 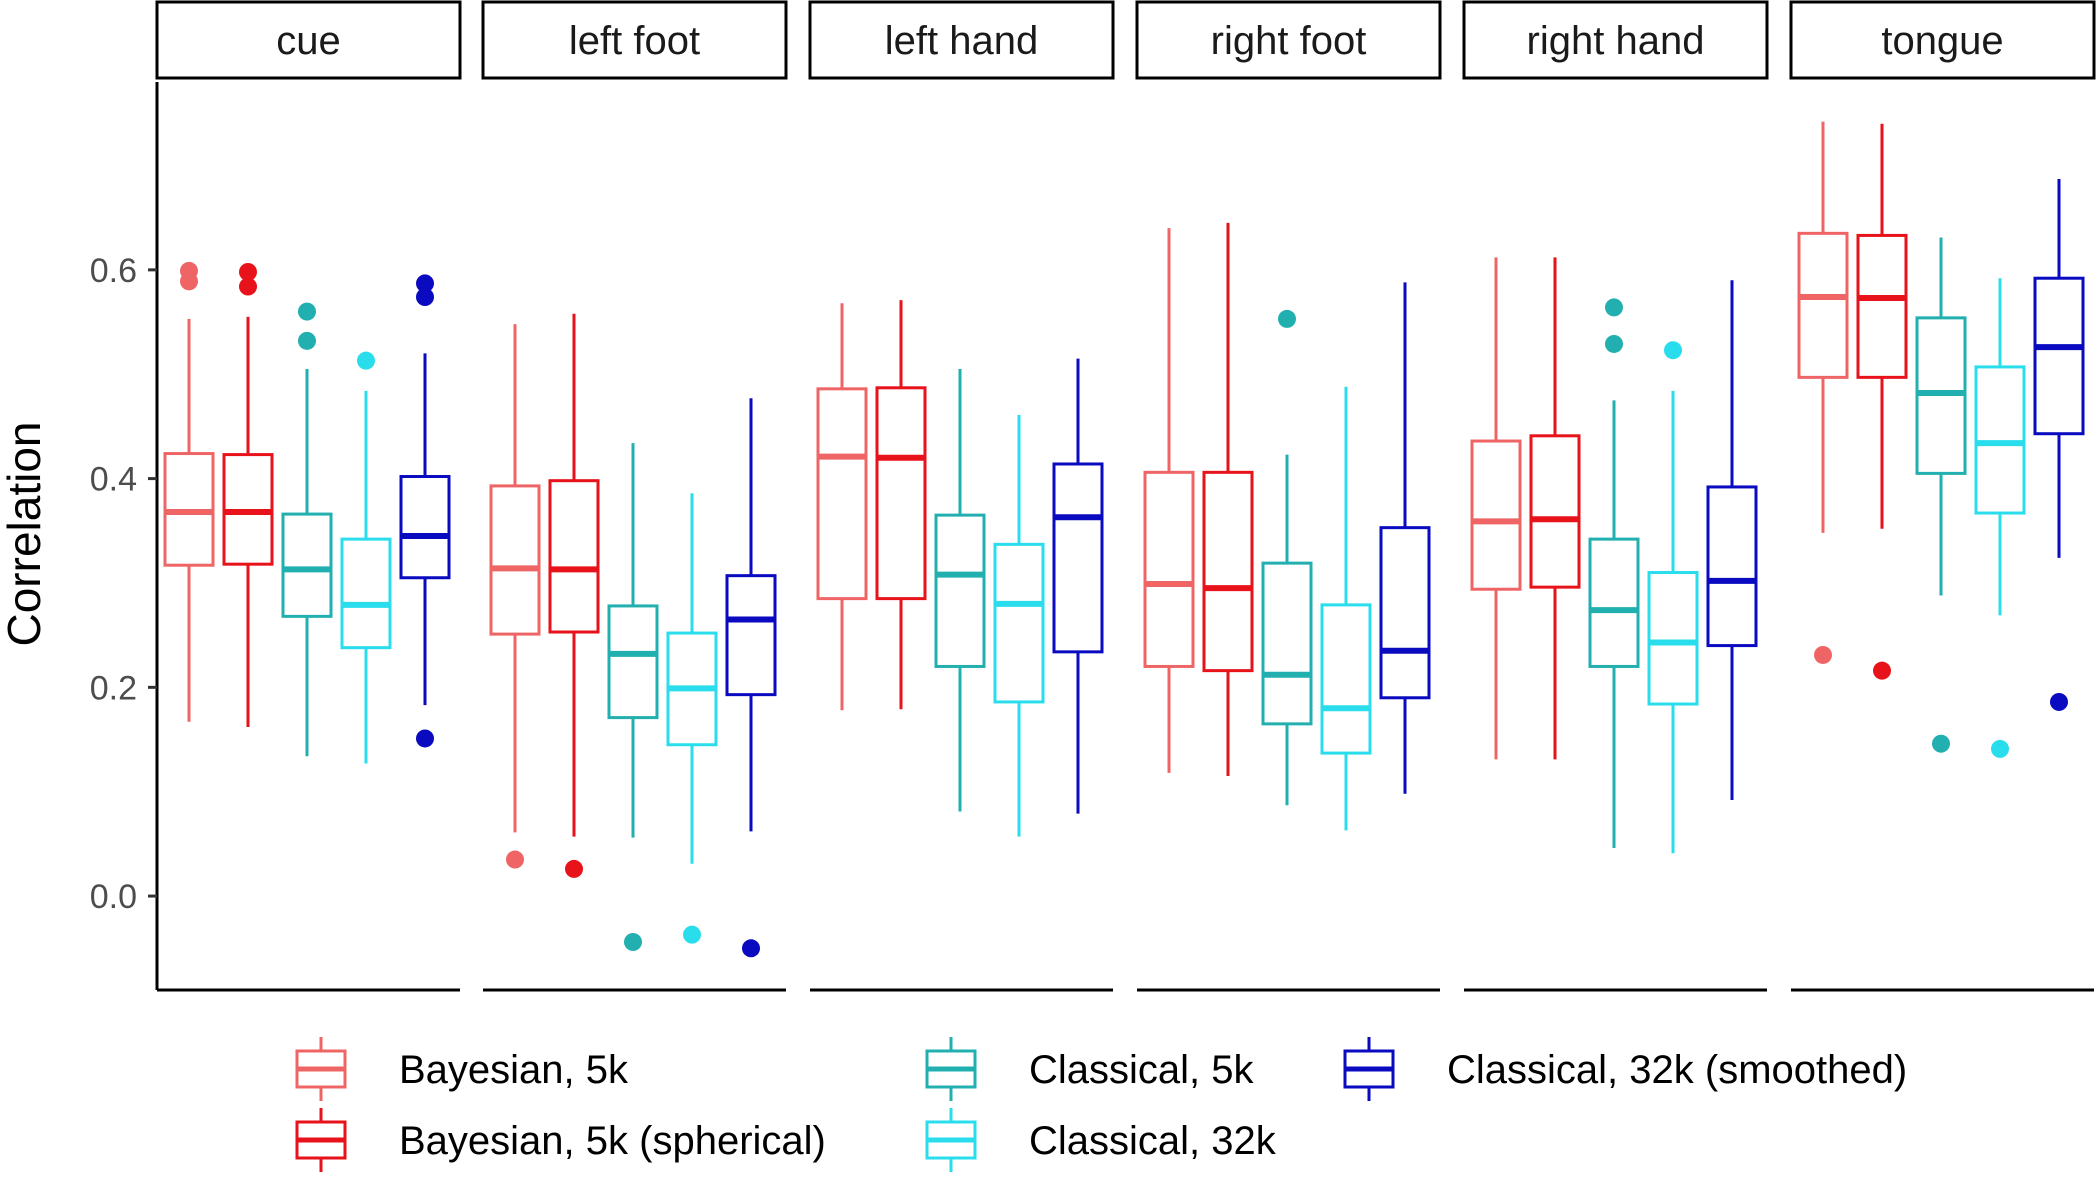 What do you see at coordinates (1677, 1070) in the screenshot?
I see `legend-label: Classical, 32k (smoothed)` at bounding box center [1677, 1070].